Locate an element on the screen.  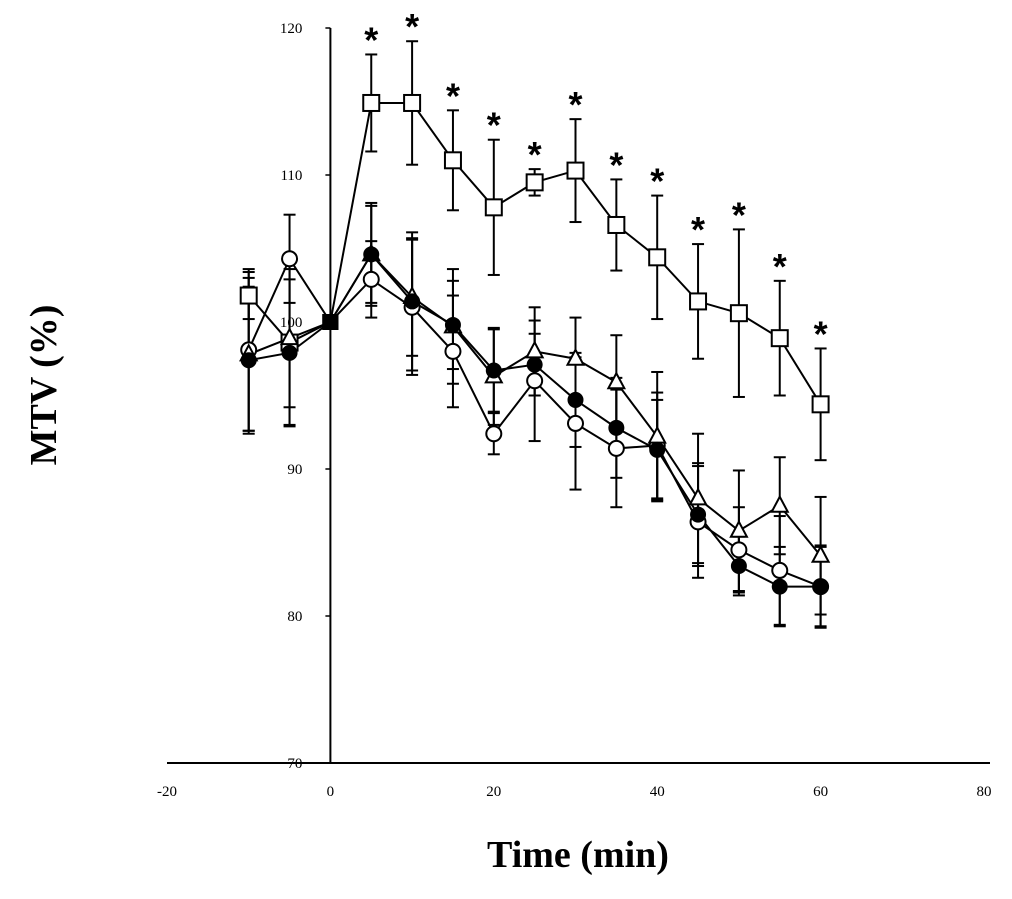
y-axis-title: MTV (%) is located at coordinates (44, 385).